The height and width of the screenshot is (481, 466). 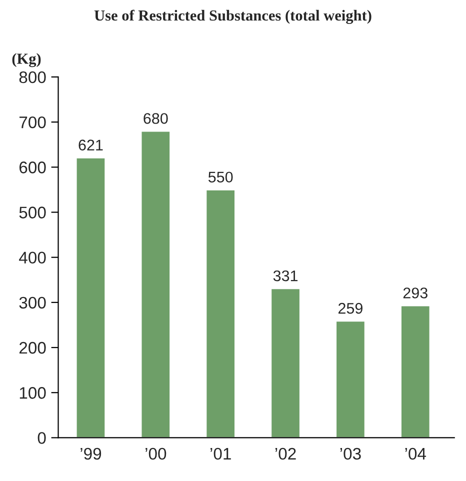 I want to click on y-tick-label: 100, so click(x=33, y=393).